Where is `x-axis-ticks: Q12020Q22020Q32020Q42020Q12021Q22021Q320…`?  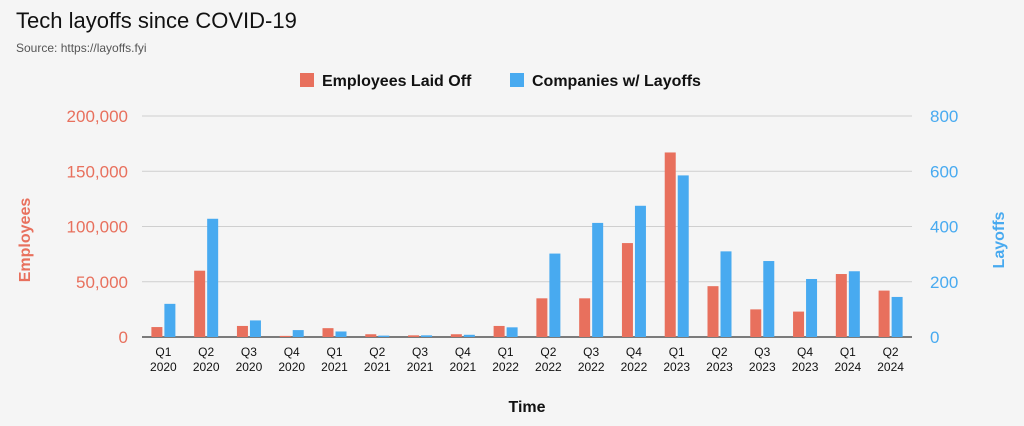 x-axis-ticks: Q12020Q22020Q32020Q42020Q12021Q22021Q320… is located at coordinates (527, 359).